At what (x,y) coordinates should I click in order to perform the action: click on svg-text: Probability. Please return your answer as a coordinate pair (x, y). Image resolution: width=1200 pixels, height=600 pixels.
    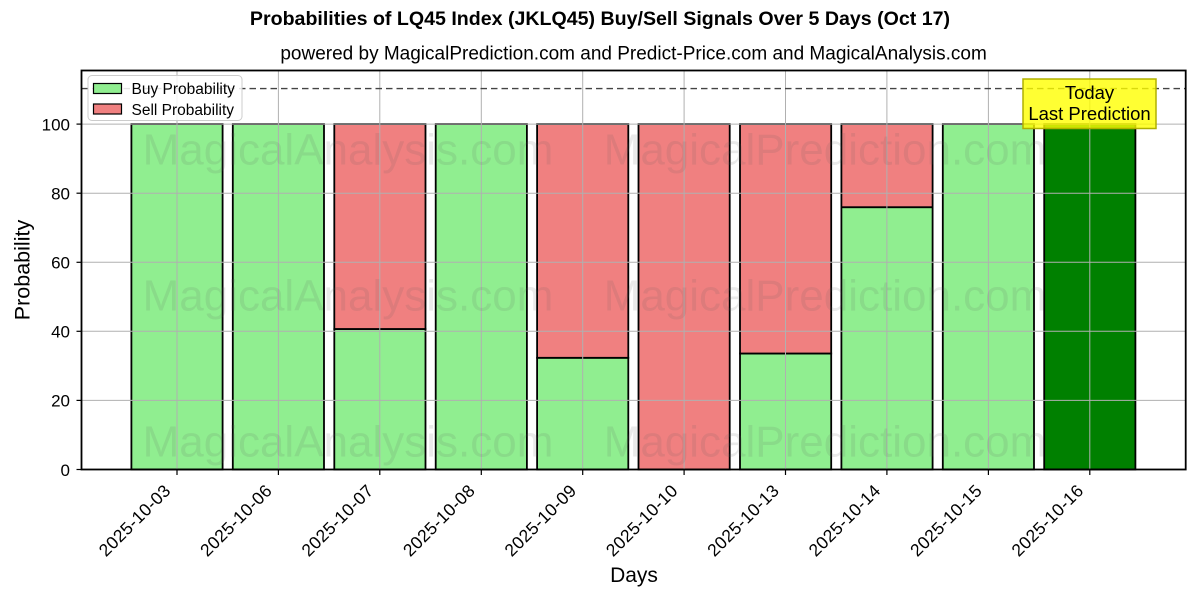
    Looking at the image, I should click on (23, 270).